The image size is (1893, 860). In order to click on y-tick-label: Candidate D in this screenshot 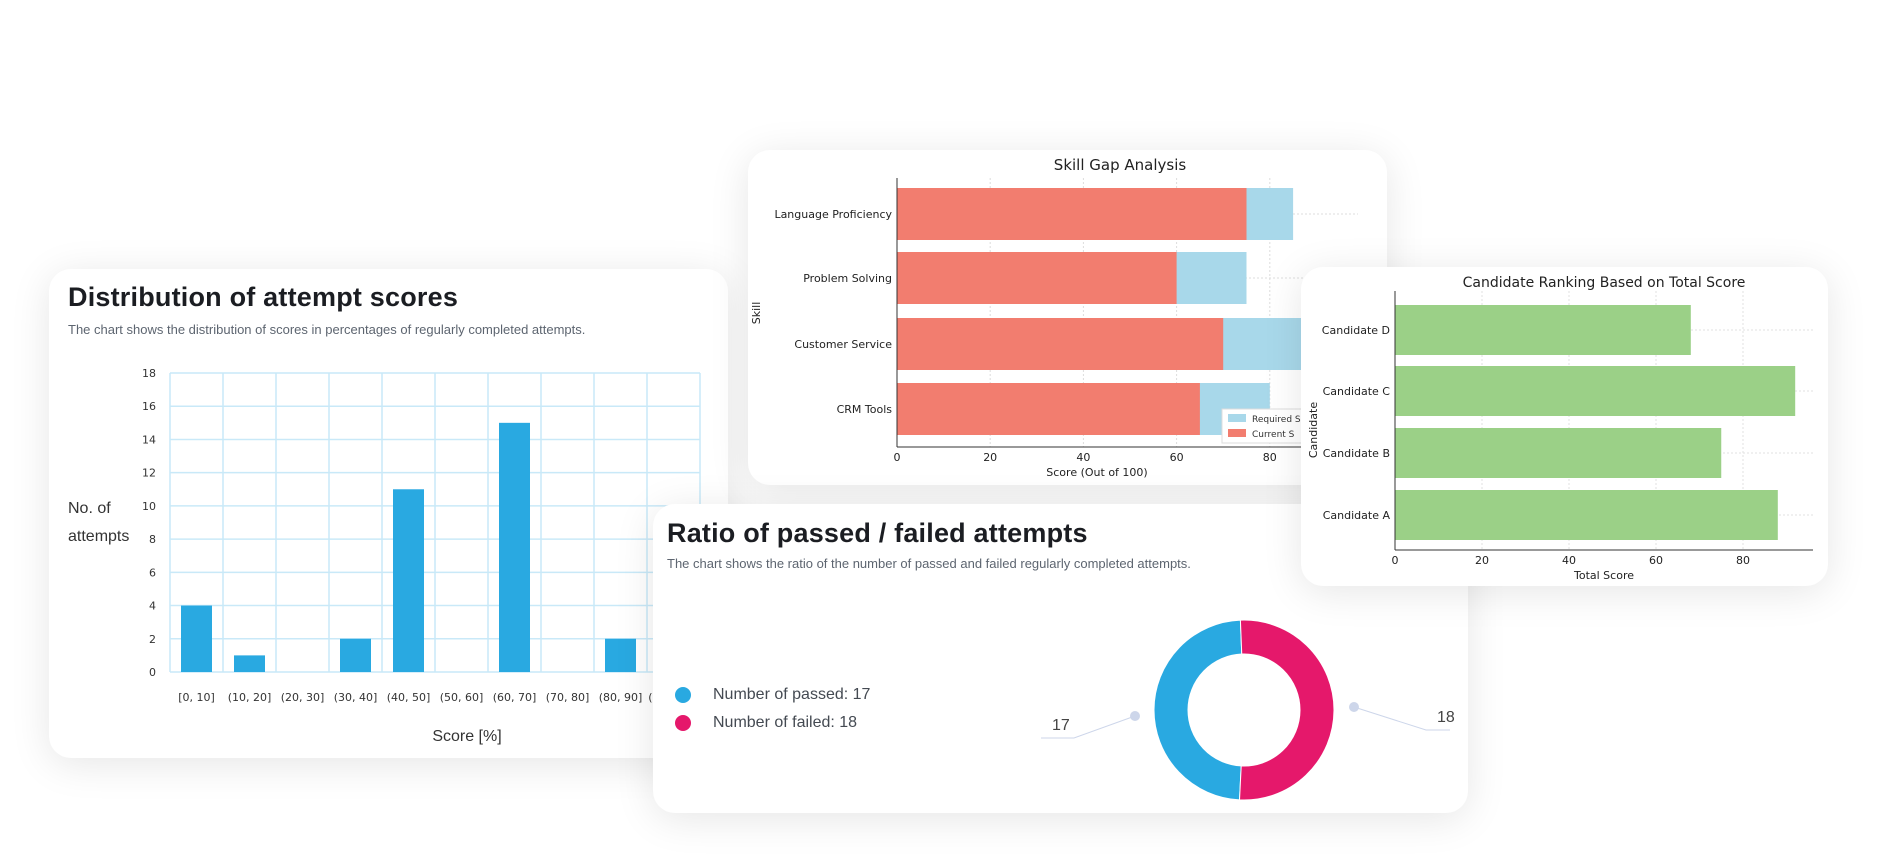, I will do `click(1356, 330)`.